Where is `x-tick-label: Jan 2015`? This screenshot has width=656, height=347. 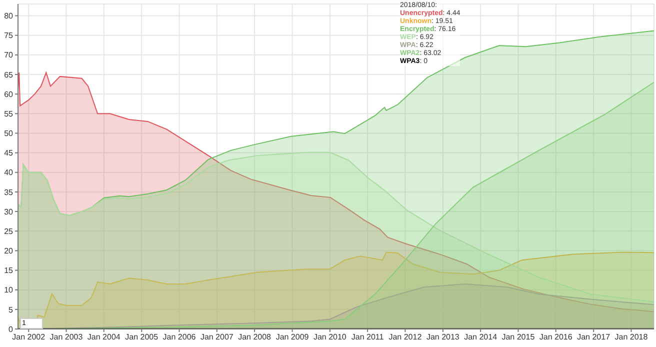 x-tick-label: Jan 2015 is located at coordinates (519, 337).